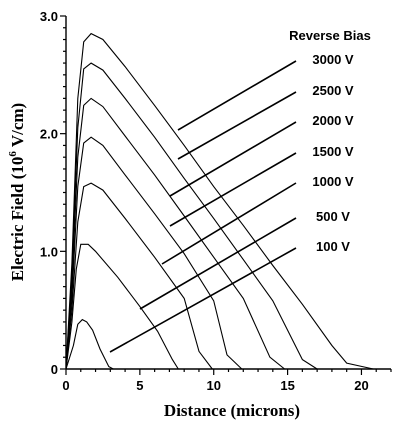  What do you see at coordinates (54, 369) in the screenshot?
I see `y-tick-label: 0` at bounding box center [54, 369].